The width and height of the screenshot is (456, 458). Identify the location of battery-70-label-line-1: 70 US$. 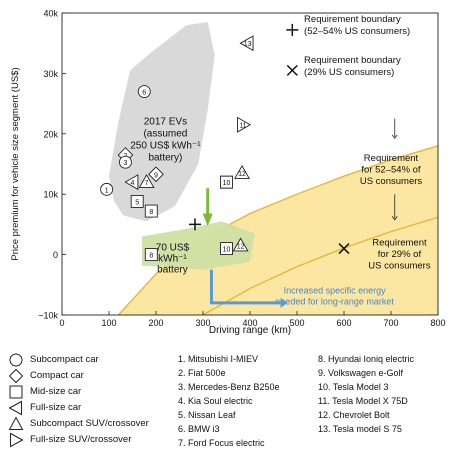
(173, 247).